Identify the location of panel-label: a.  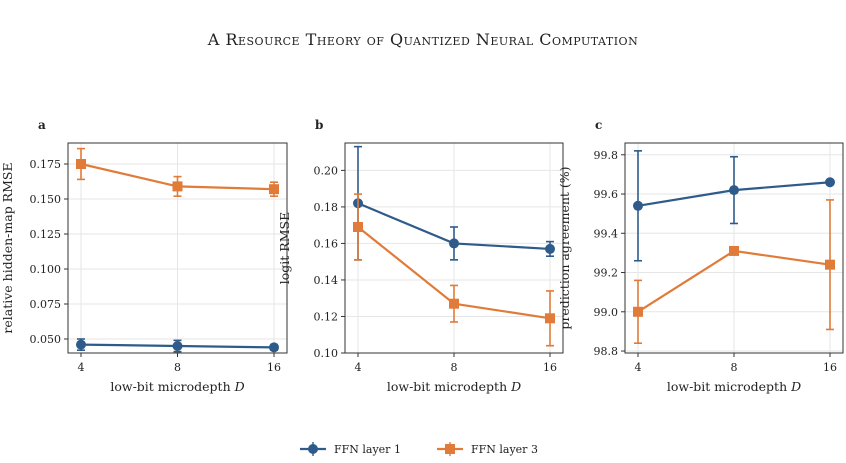
(42, 125).